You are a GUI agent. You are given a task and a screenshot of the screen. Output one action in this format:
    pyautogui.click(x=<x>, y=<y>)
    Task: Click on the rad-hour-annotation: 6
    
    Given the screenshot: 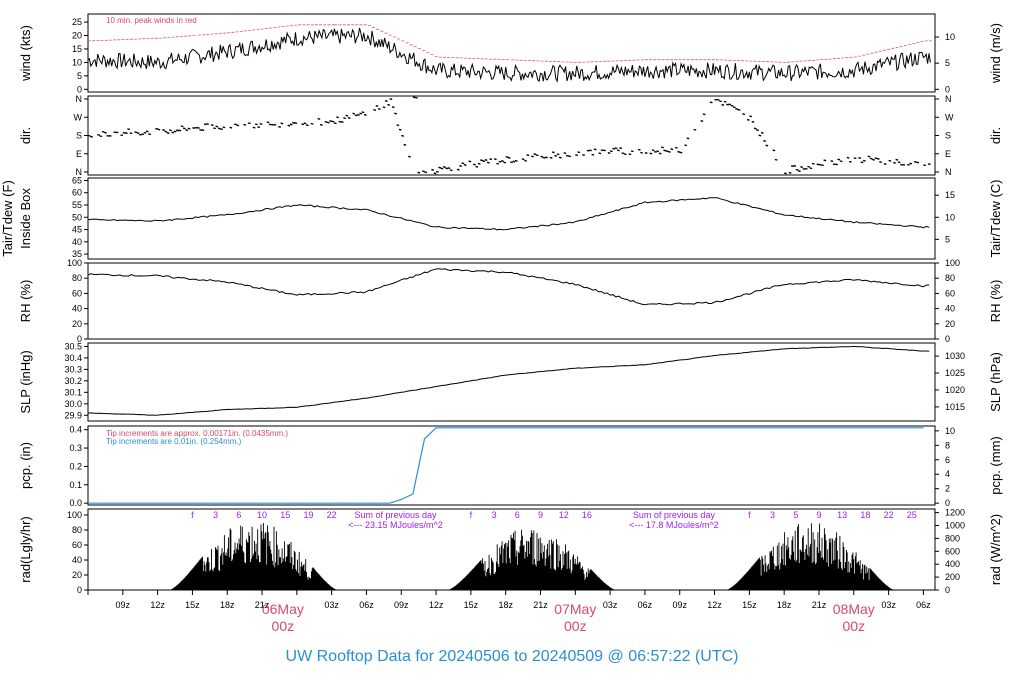 What is the action you would take?
    pyautogui.click(x=517, y=515)
    